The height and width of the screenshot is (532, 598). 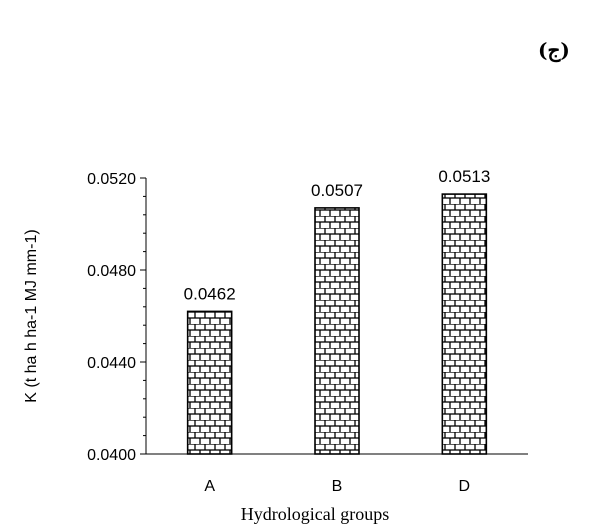 I want to click on y-tick-label: 0.0440, so click(x=111, y=363).